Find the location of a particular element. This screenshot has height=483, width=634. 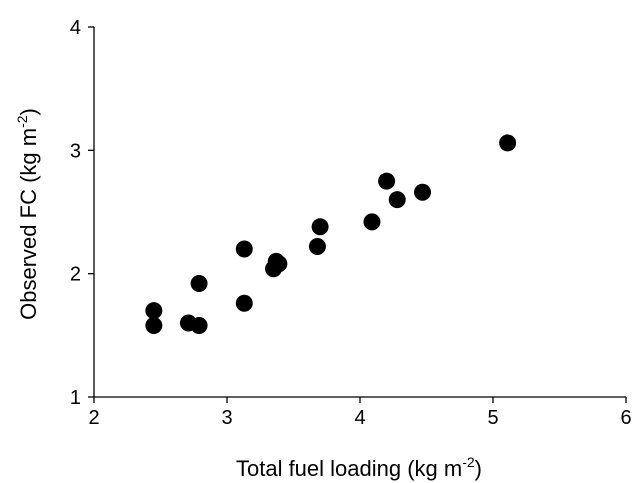

y-tick-label: 3 is located at coordinates (75, 151).